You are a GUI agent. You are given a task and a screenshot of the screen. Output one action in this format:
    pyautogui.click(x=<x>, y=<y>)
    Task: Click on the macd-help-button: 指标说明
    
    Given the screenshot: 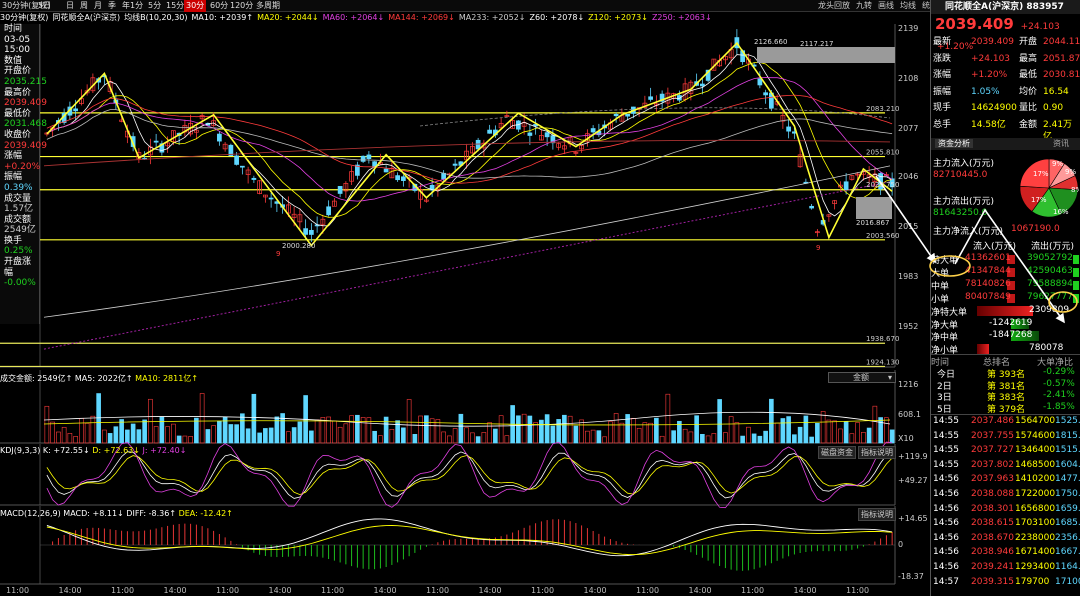 What is the action you would take?
    pyautogui.click(x=877, y=514)
    